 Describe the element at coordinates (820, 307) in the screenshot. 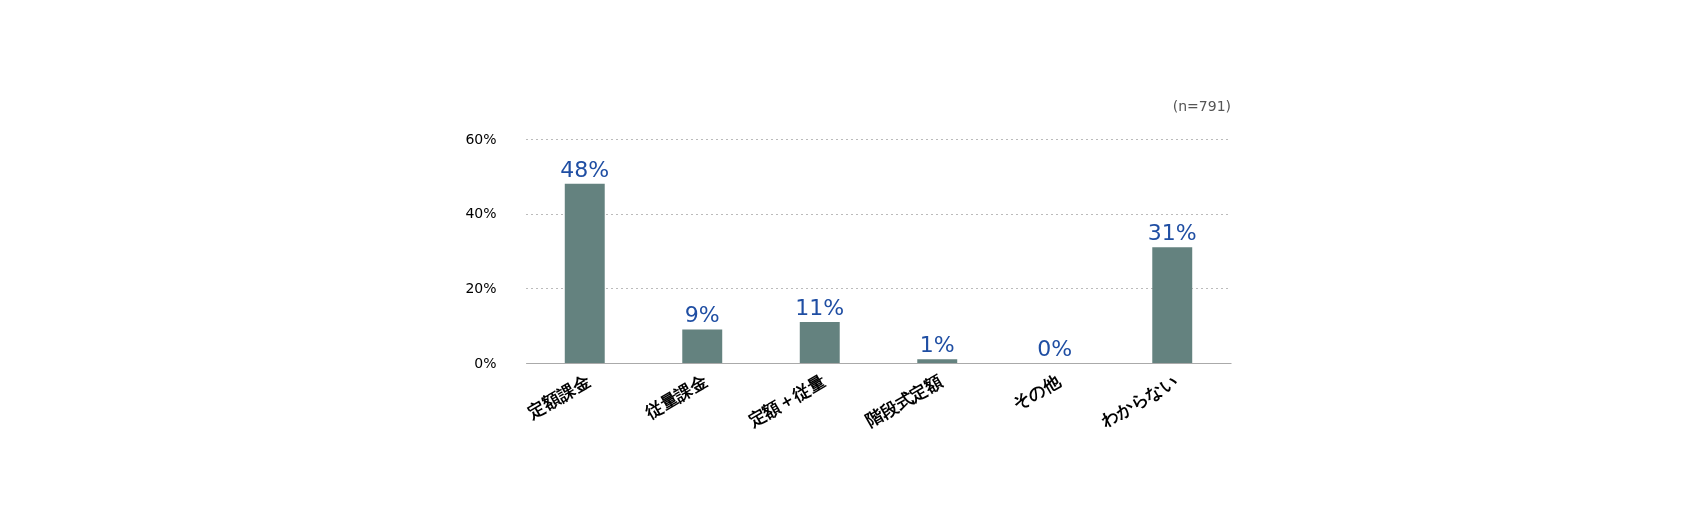

I see `data-label: 11%` at that location.